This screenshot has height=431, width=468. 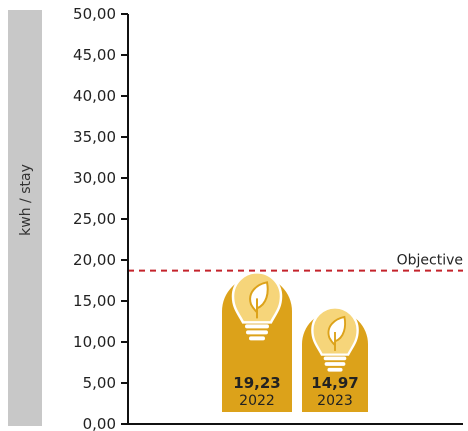 I want to click on ylabel-band, so click(x=25, y=218).